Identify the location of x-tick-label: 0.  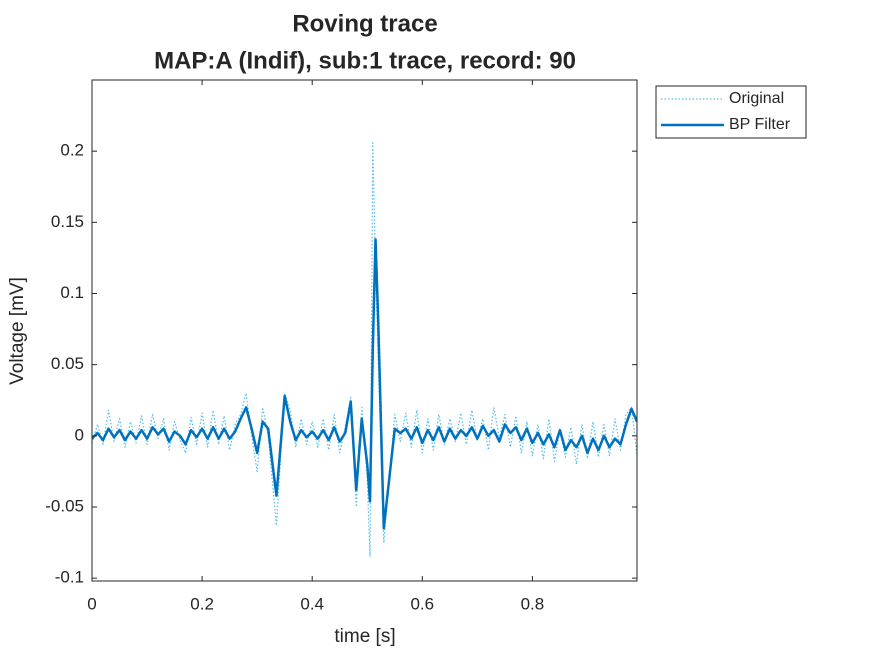
(91, 603).